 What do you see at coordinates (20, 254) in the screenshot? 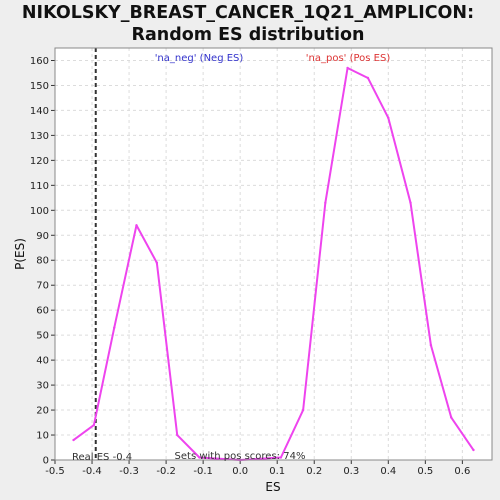
I see `y-axis-label: P(ES)` at bounding box center [20, 254].